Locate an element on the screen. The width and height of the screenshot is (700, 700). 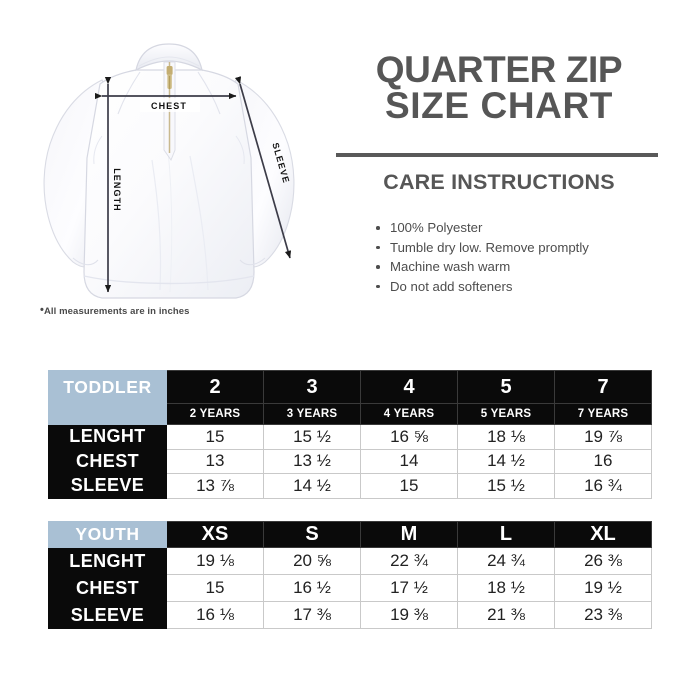
care-item: Machine wash warm is located at coordinates (519, 267).